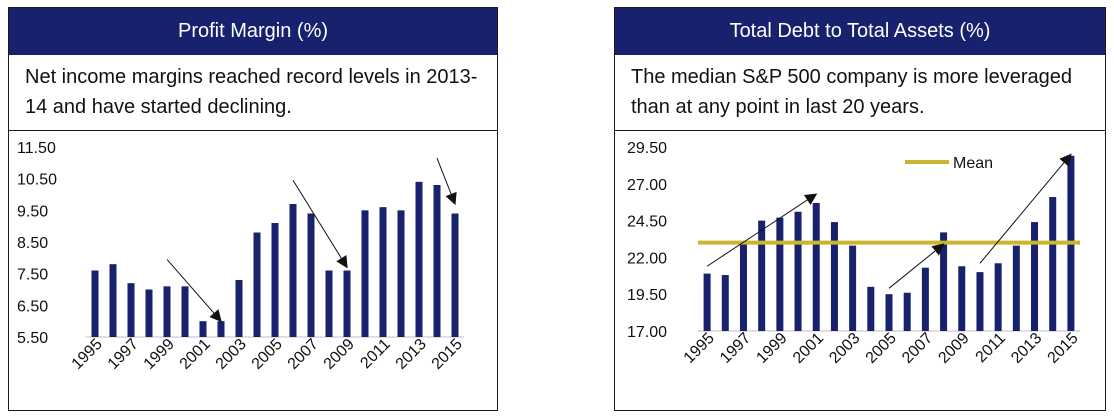  I want to click on debt-to-assets-header: Total Debt to Total Assets (%), so click(860, 31).